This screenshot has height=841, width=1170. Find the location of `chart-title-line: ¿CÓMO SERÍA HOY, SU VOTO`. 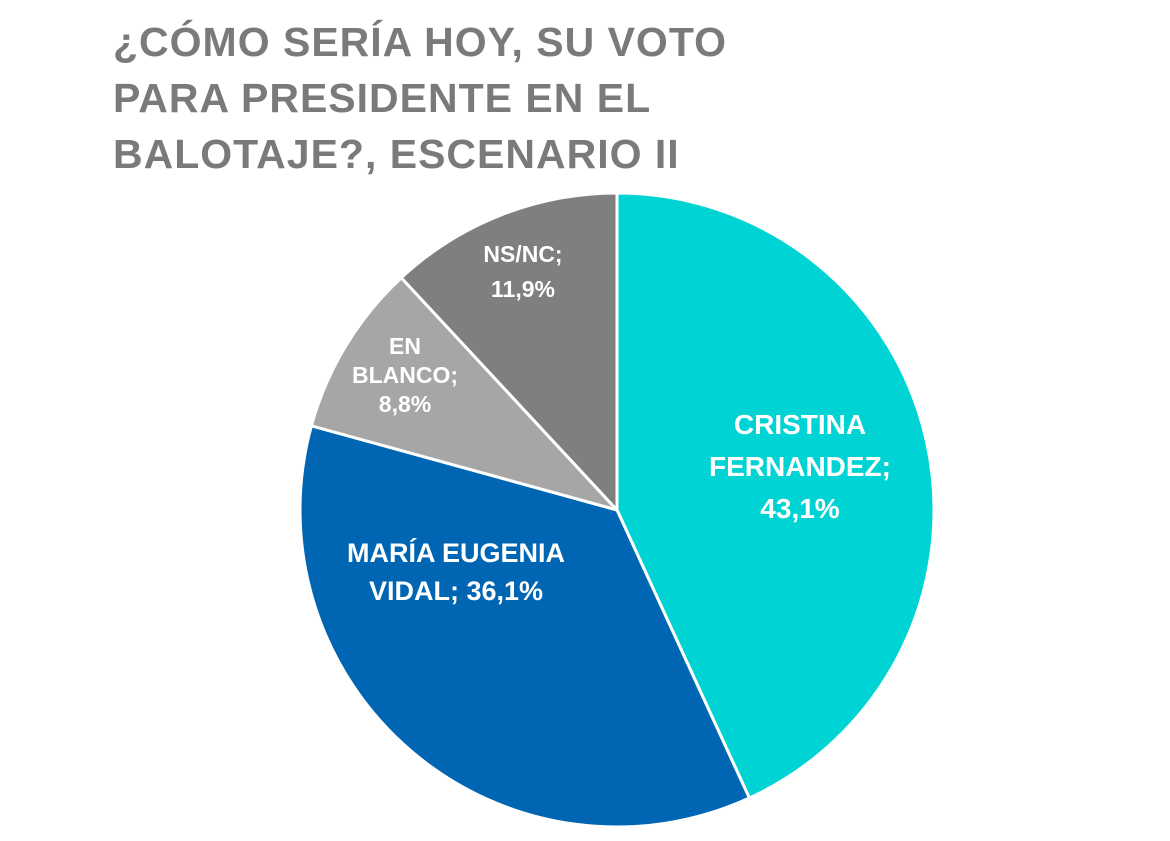

chart-title-line: ¿CÓMO SERÍA HOY, SU VOTO is located at coordinates (420, 42).